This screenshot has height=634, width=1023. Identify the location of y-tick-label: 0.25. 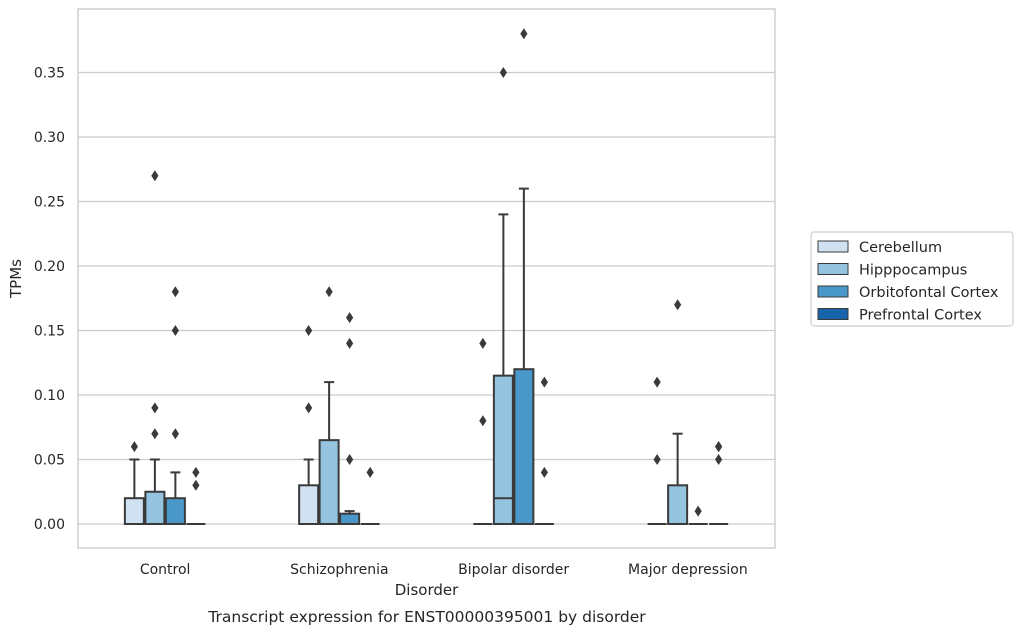
(49, 203).